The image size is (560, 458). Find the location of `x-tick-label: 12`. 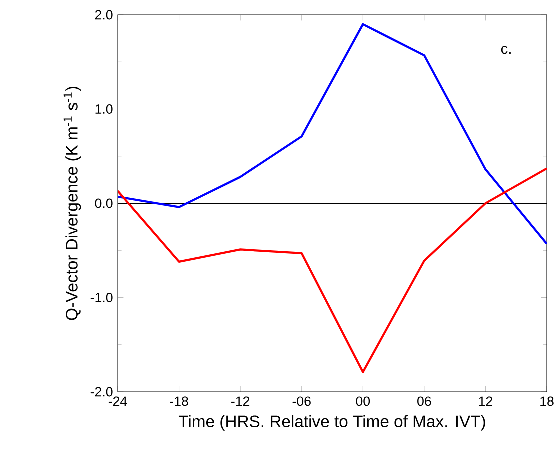

x-tick-label: 12 is located at coordinates (485, 401).